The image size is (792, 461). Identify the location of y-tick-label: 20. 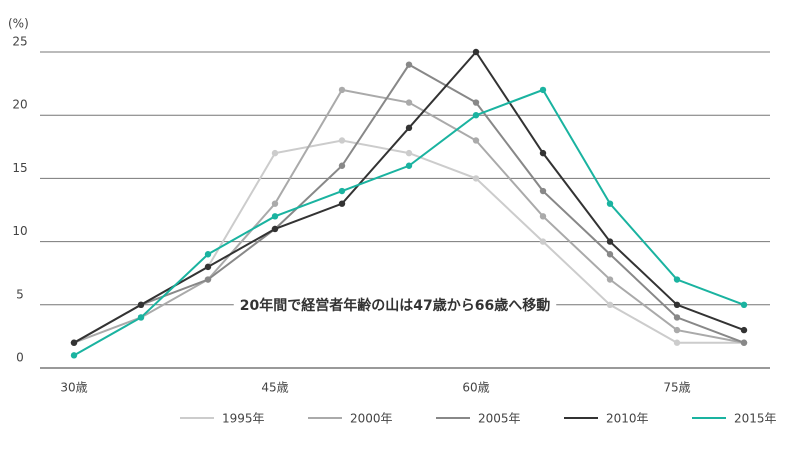
(19, 105).